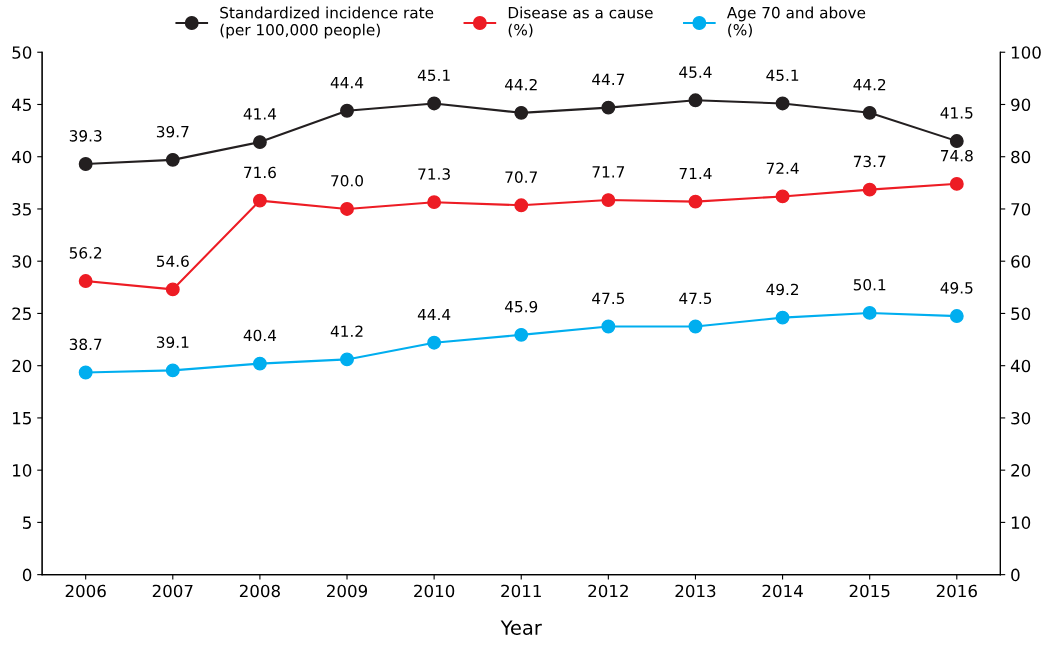  I want to click on legend-label: Standardized incidence rate (per 100,000 people), so click(327, 22).